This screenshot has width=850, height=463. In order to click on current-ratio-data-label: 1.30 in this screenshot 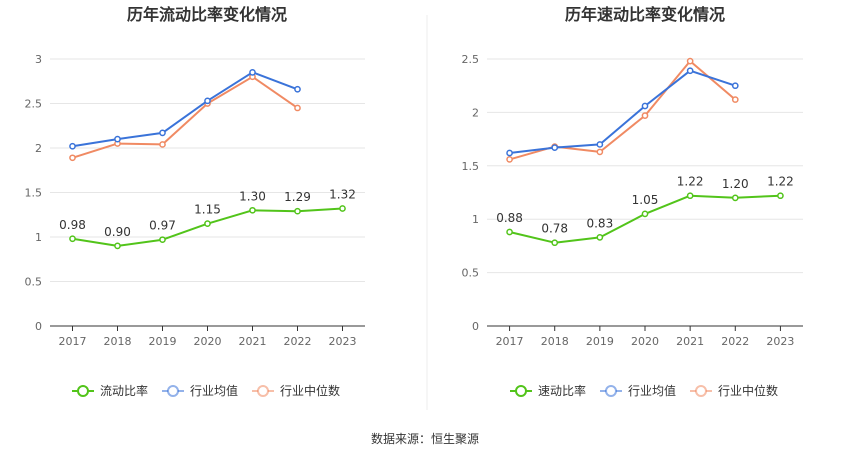, I will do `click(252, 196)`.